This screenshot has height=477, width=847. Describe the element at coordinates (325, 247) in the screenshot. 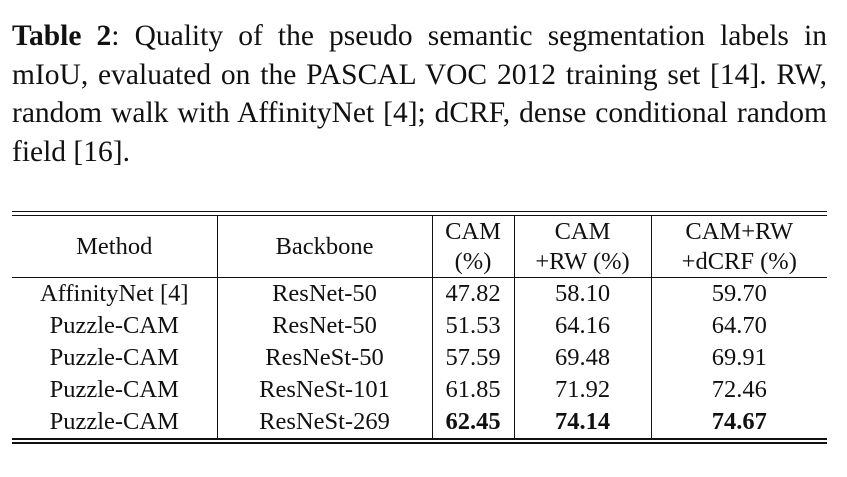

I see `header-backbone: Backbone` at that location.